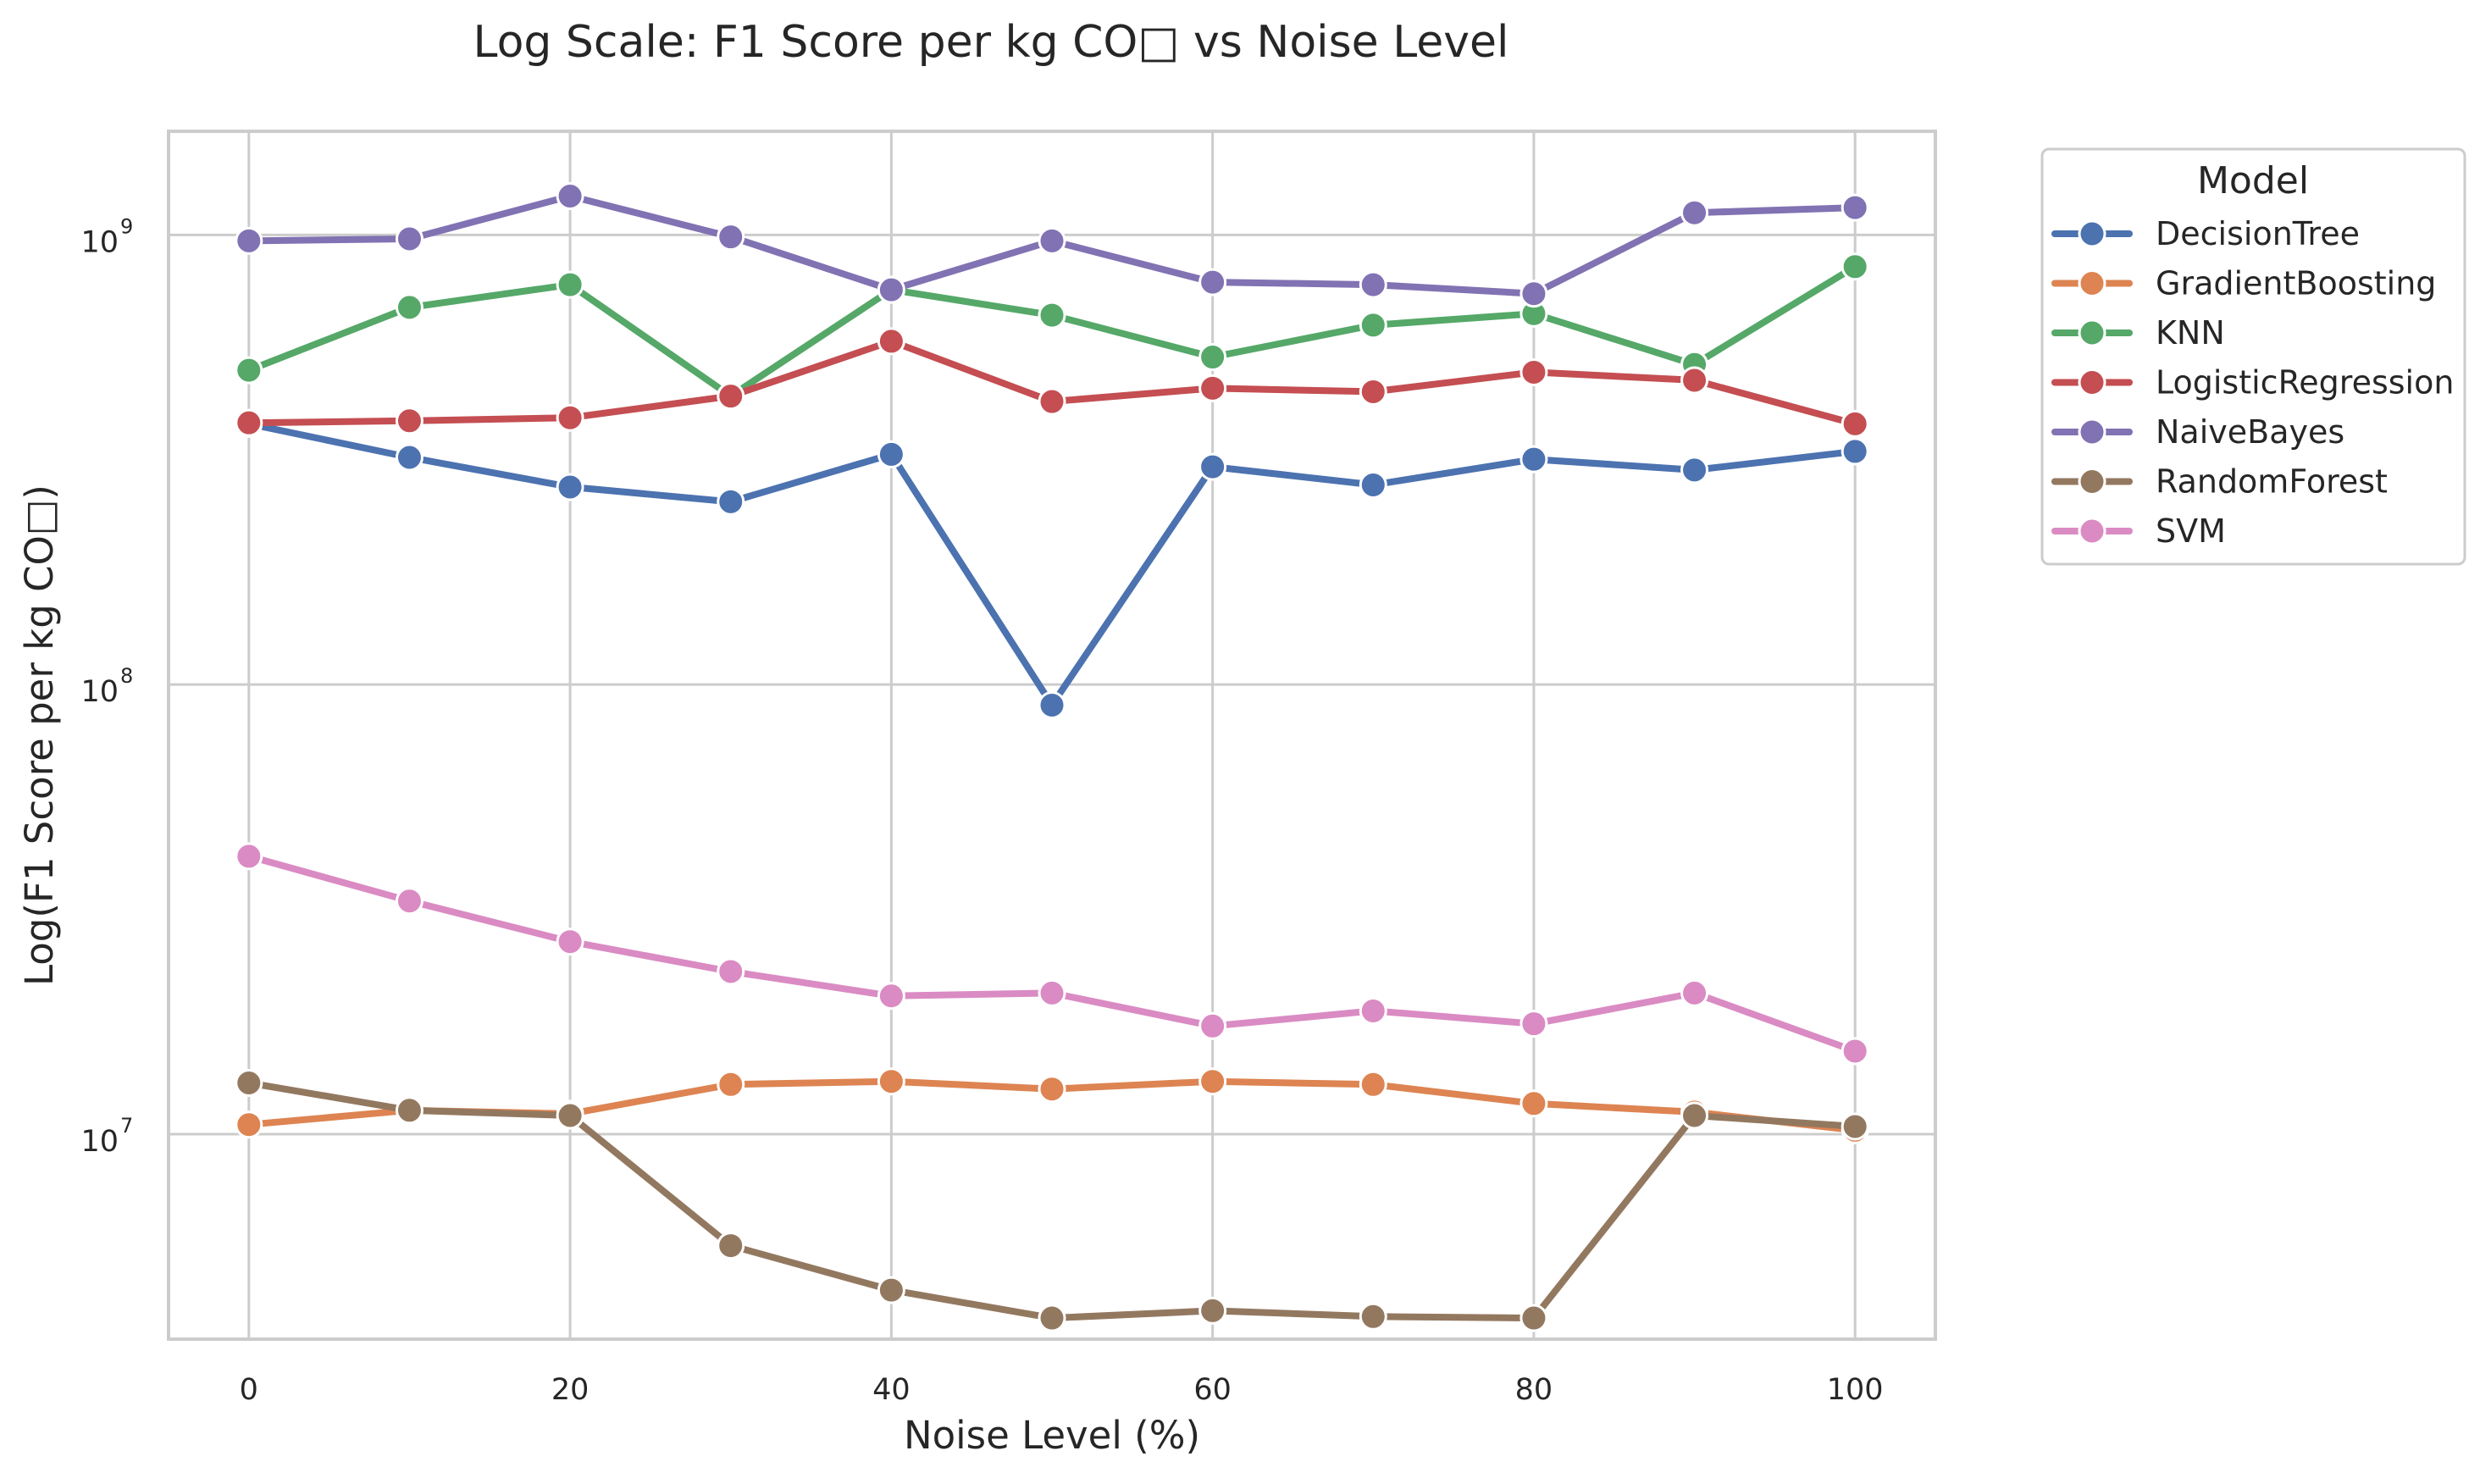 This screenshot has height=1484, width=2491. I want to click on legend-label: SVM, so click(2191, 531).